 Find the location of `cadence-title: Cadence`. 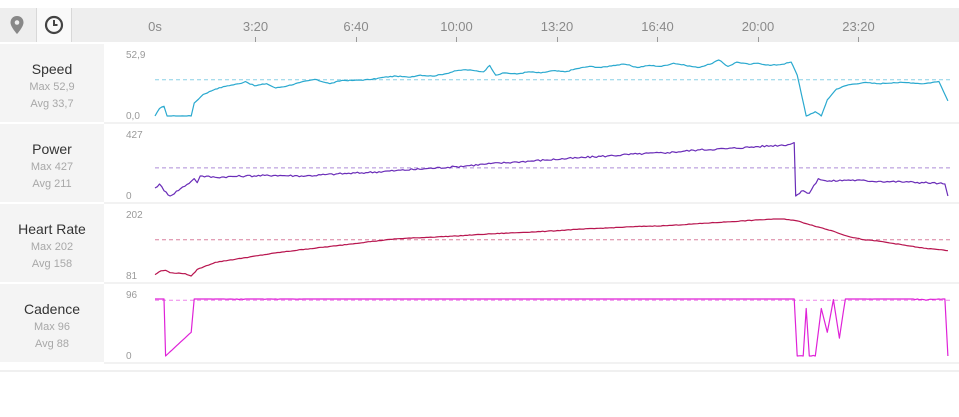

cadence-title: Cadence is located at coordinates (52, 309).